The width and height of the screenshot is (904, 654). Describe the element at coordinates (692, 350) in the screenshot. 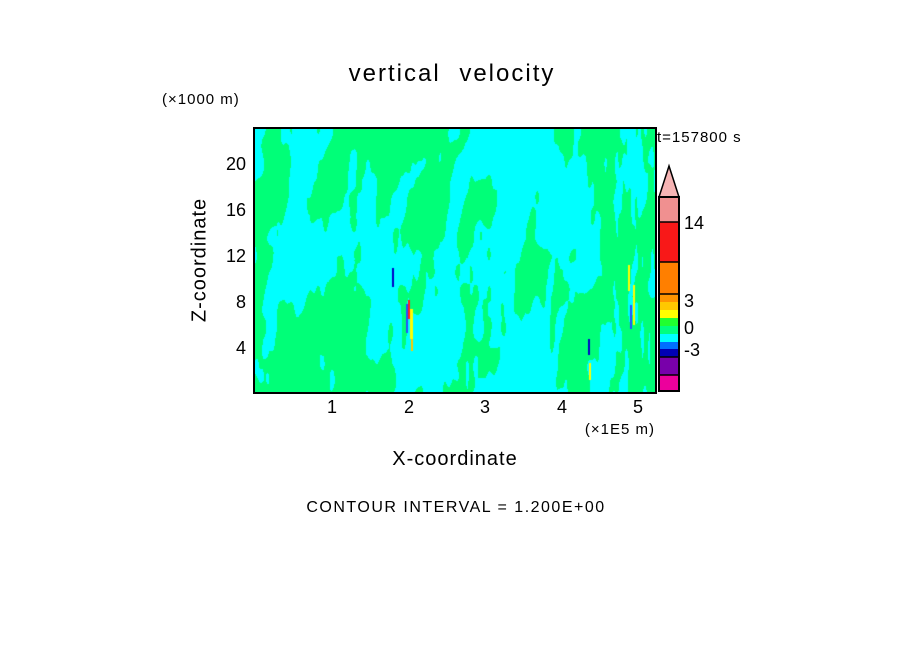

I see `colorbar-label: -3` at that location.